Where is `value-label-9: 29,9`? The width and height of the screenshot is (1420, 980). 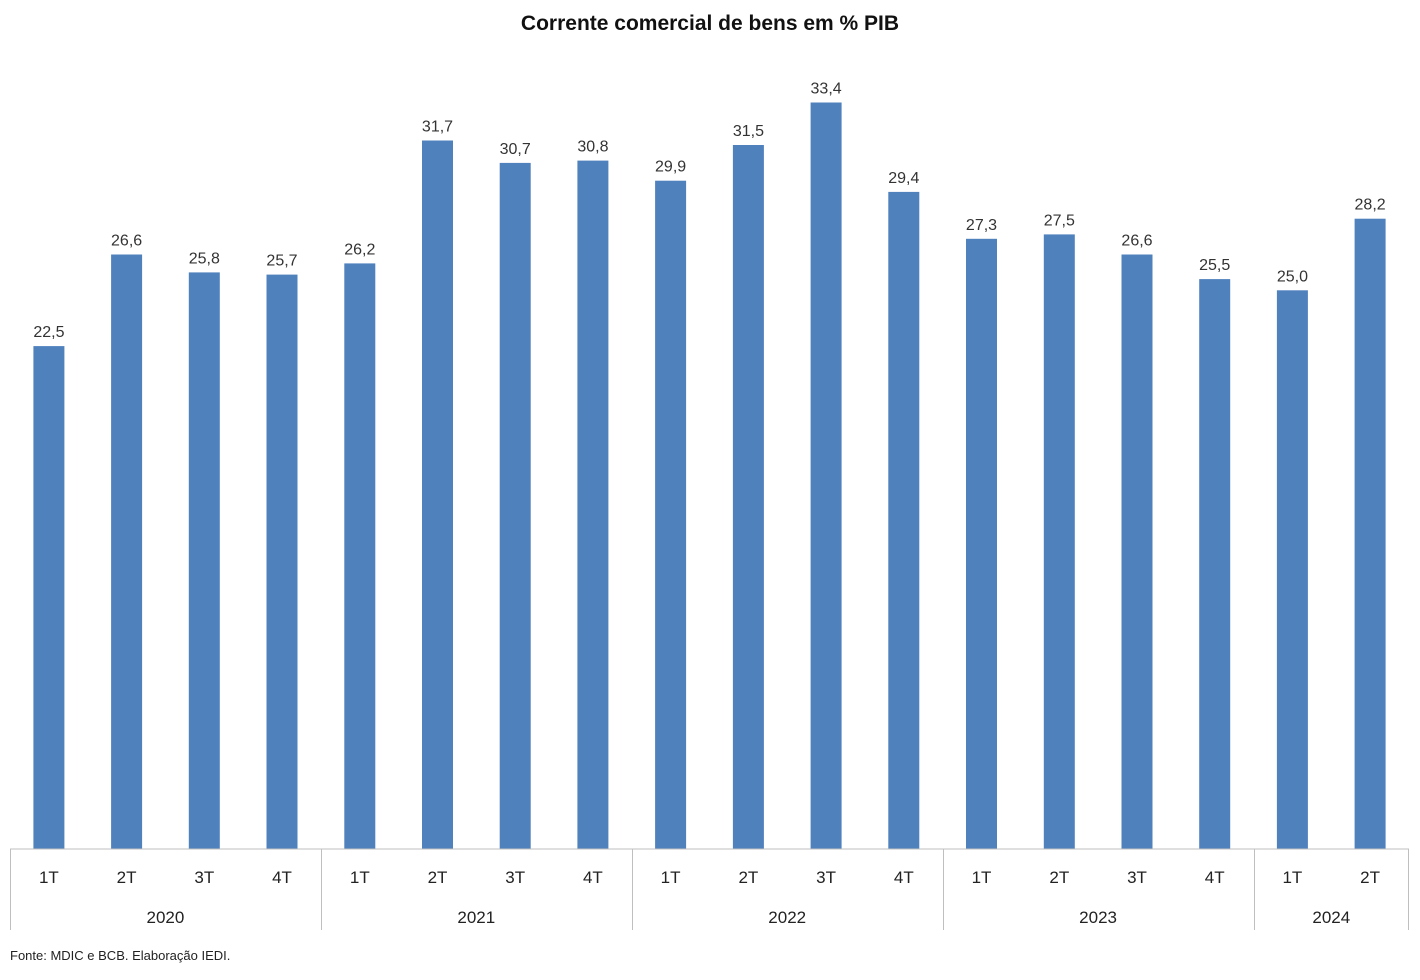
value-label-9: 29,9 is located at coordinates (670, 167).